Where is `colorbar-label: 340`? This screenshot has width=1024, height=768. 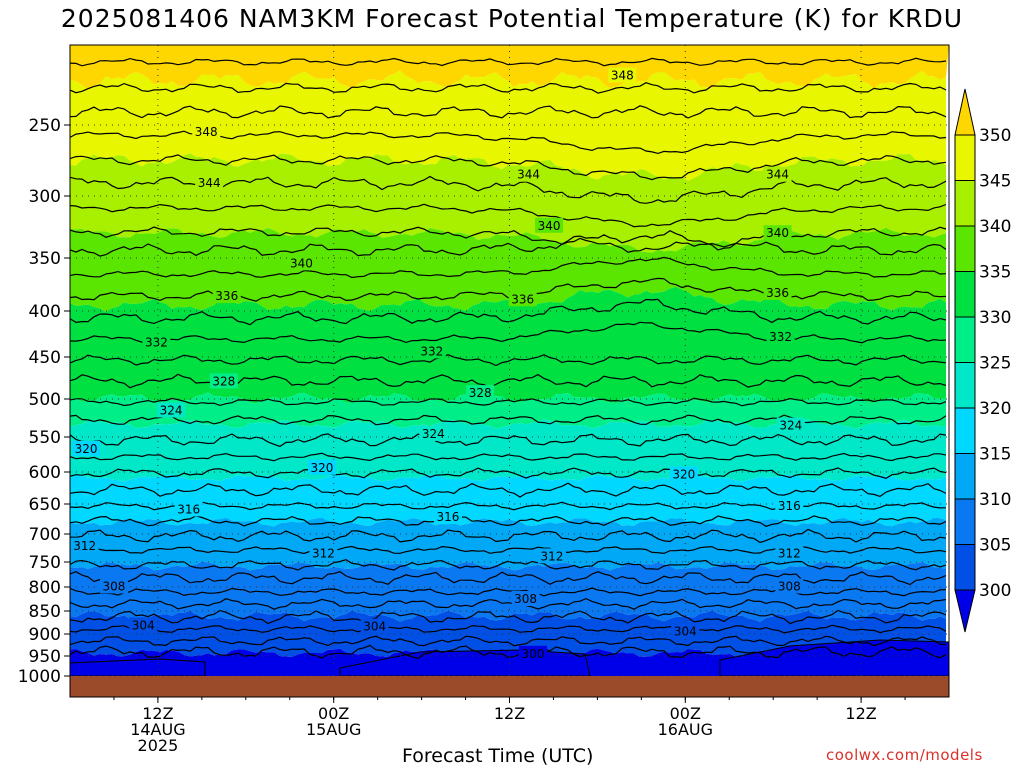
colorbar-label: 340 is located at coordinates (995, 227).